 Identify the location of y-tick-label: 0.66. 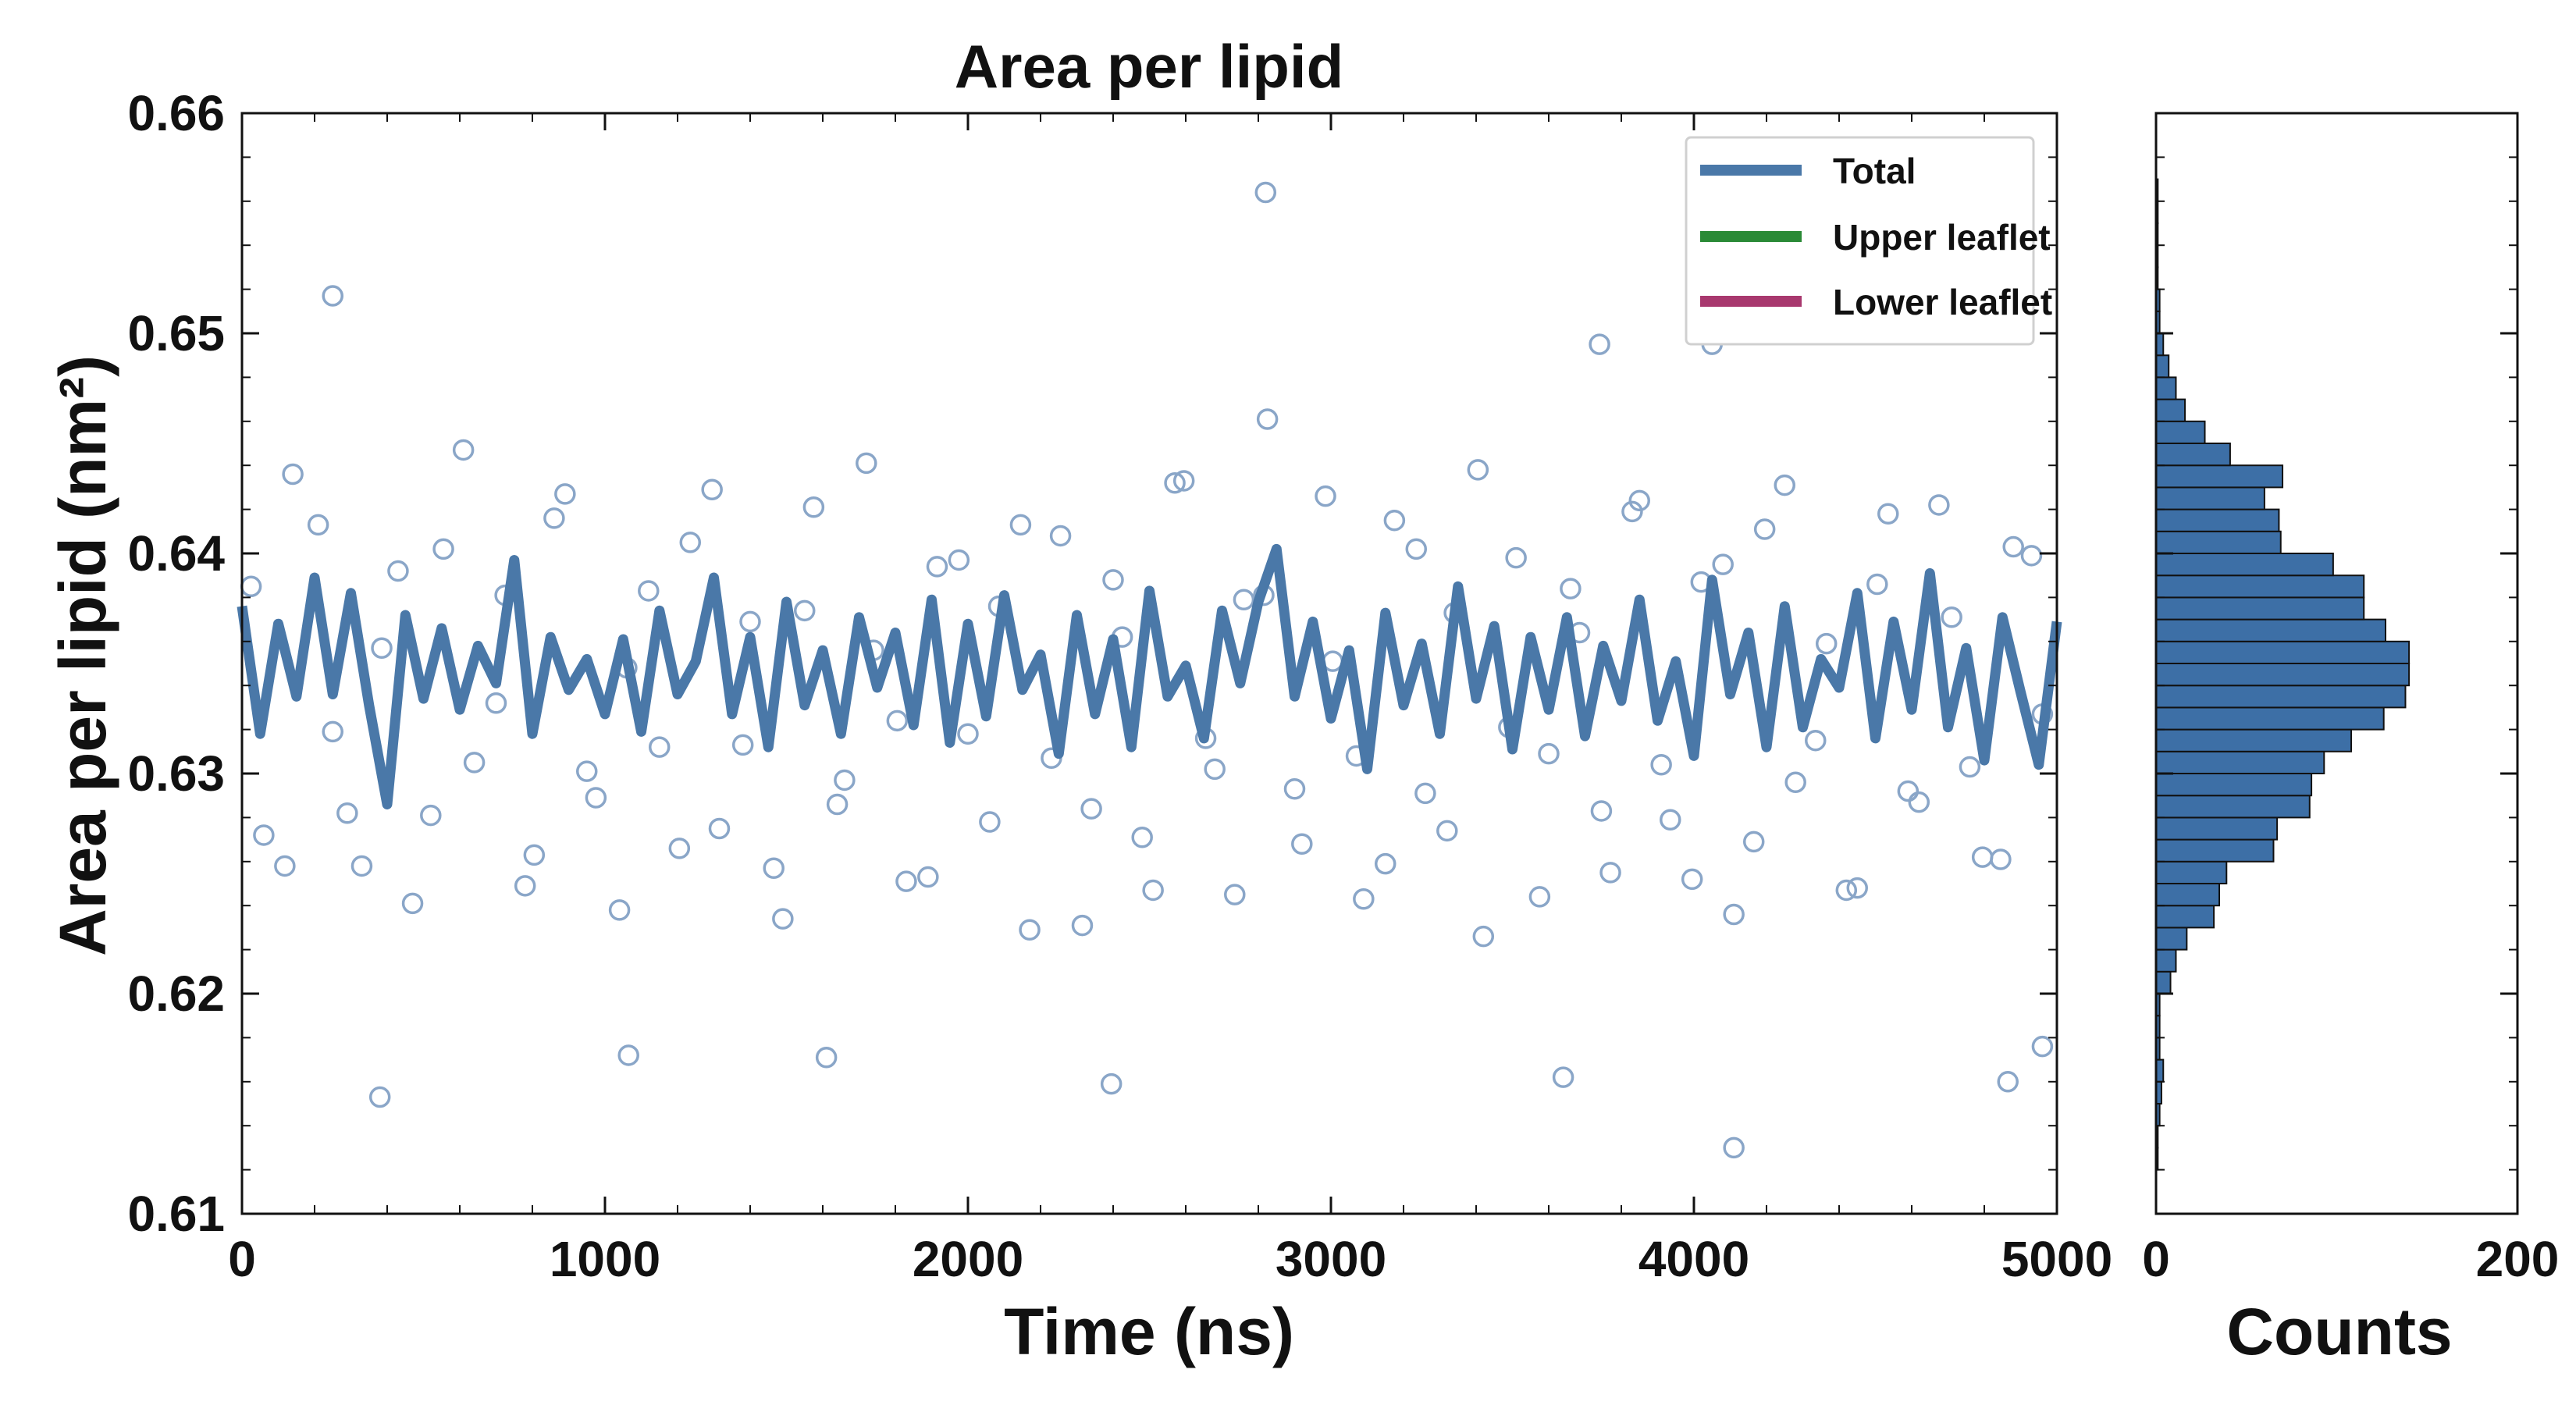
(176, 113).